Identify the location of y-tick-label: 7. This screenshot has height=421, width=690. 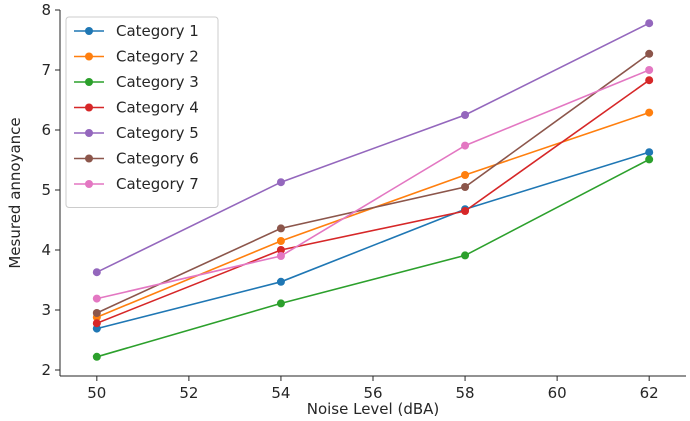
(46, 70).